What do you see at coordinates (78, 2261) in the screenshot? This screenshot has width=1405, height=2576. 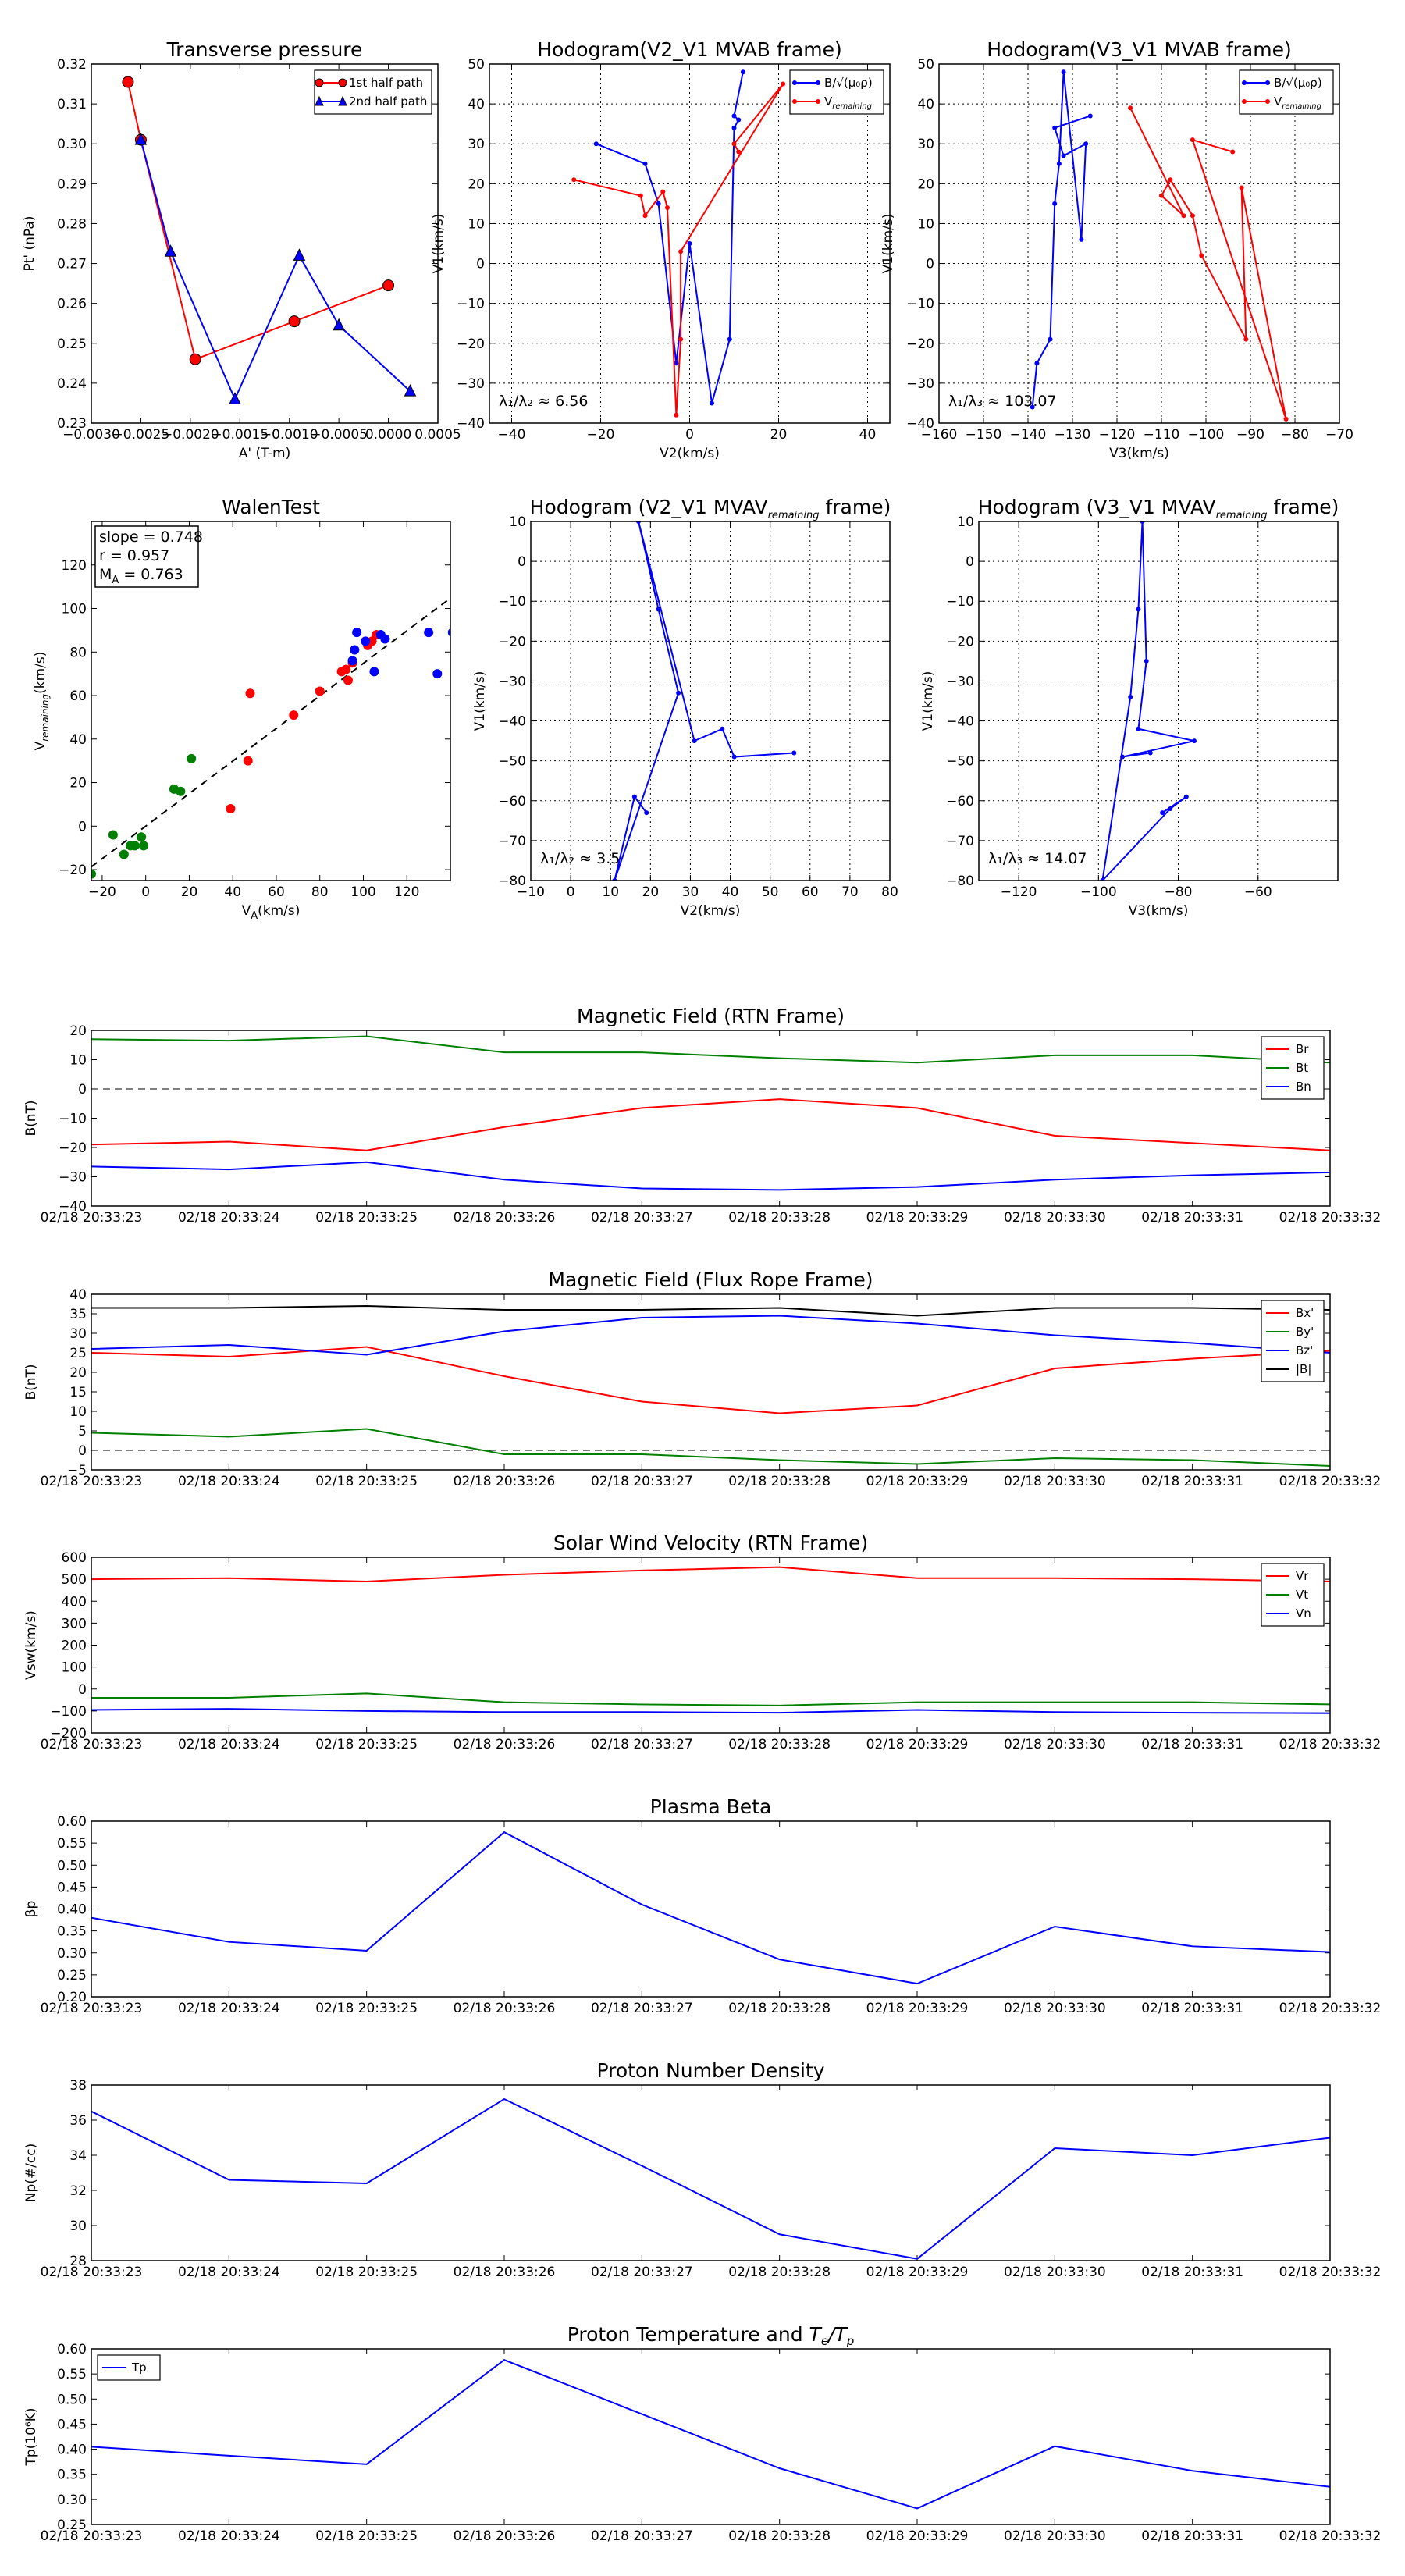 I see `y-tick-label: 28` at bounding box center [78, 2261].